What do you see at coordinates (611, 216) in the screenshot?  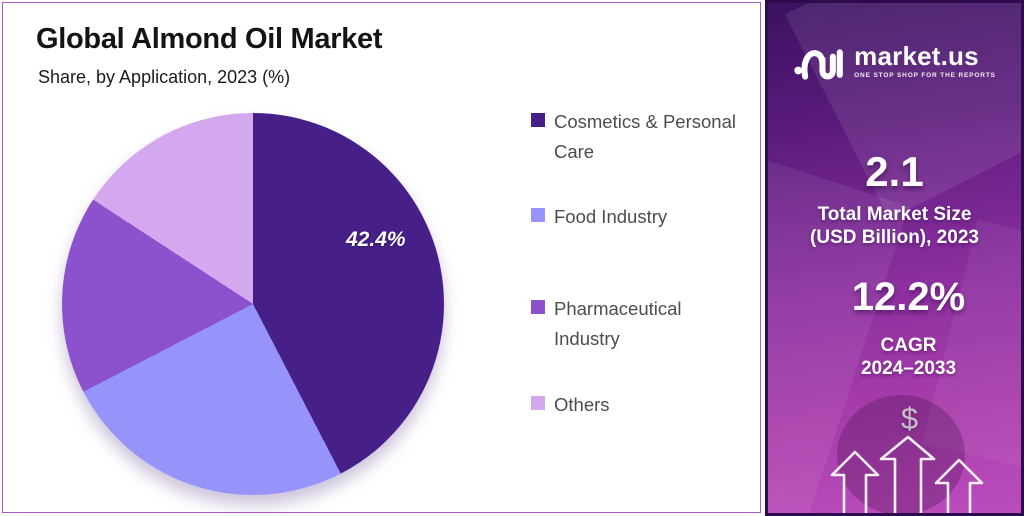 I see `legend-label: Food Industry` at bounding box center [611, 216].